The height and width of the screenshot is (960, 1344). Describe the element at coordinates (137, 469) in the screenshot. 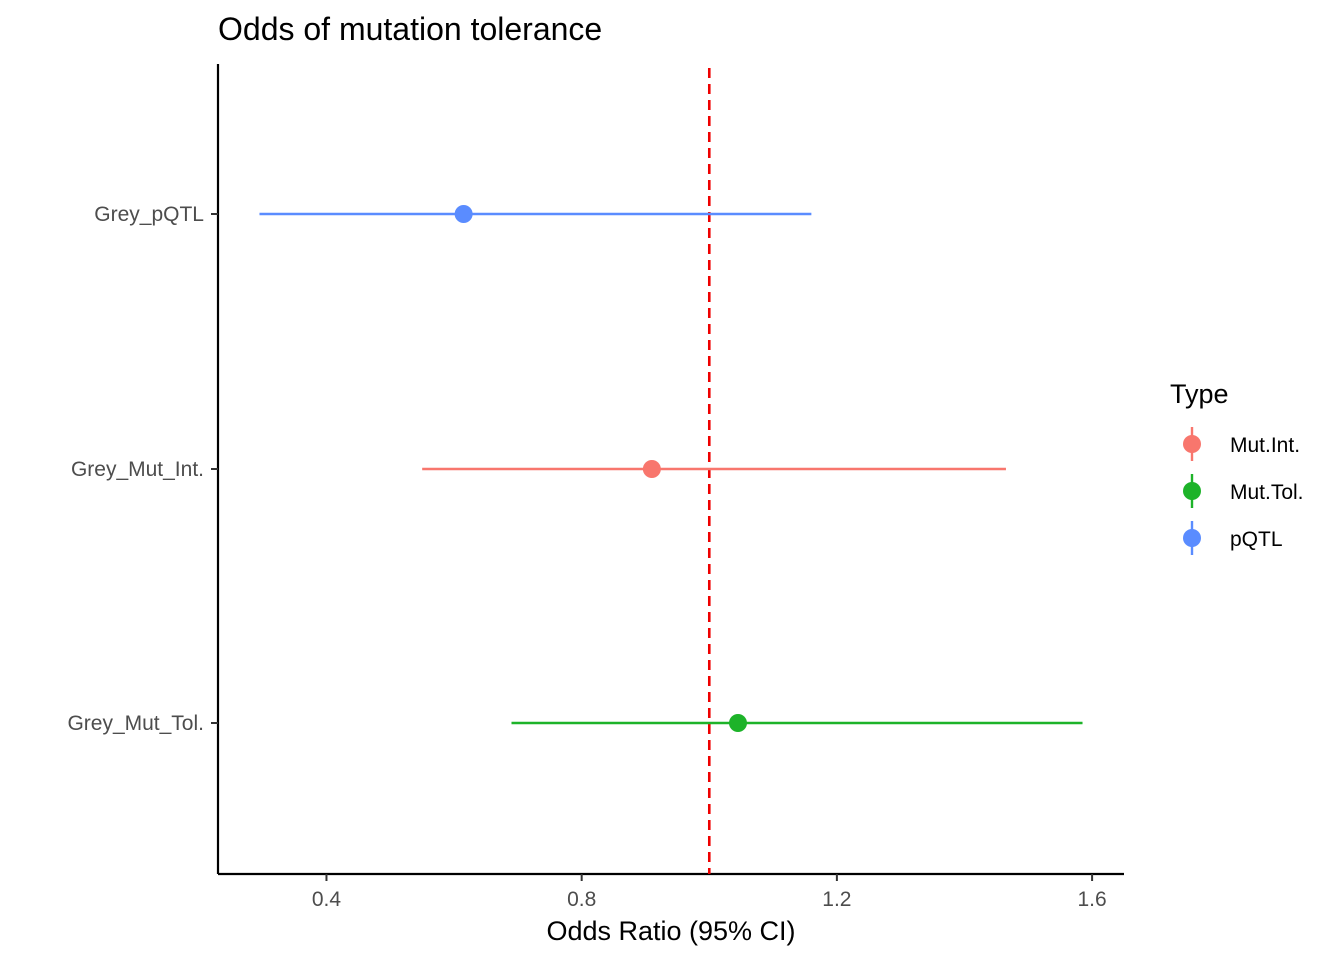

I see `y-tick-label: Grey_Mut_Int.` at that location.